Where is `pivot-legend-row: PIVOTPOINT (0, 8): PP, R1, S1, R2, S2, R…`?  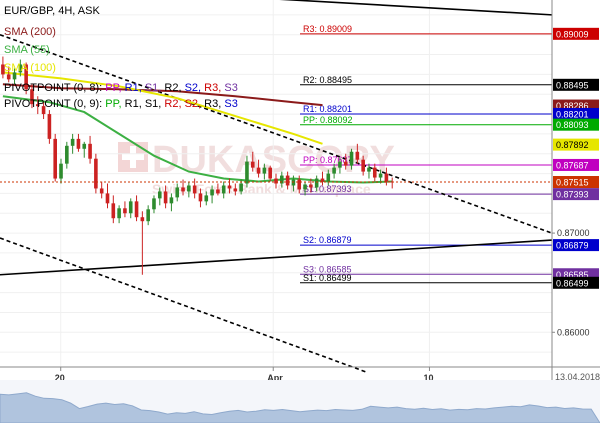 pivot-legend-row: PIVOTPOINT (0, 8): PP, R1, S1, R2, S2, R… is located at coordinates (121, 88).